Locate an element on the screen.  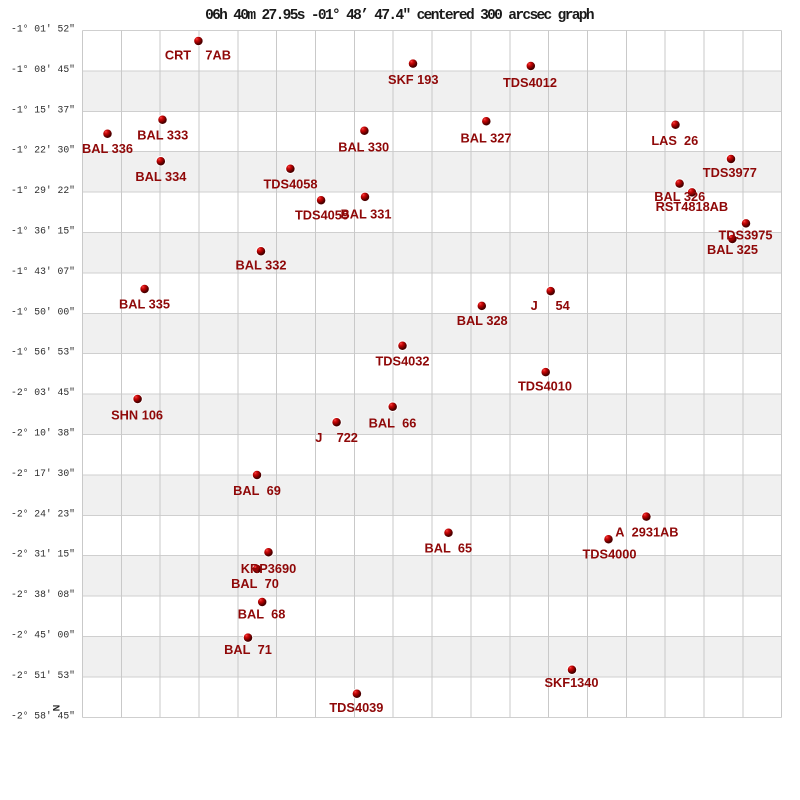
svg-text: TDS4010 is located at coordinates (545, 386).